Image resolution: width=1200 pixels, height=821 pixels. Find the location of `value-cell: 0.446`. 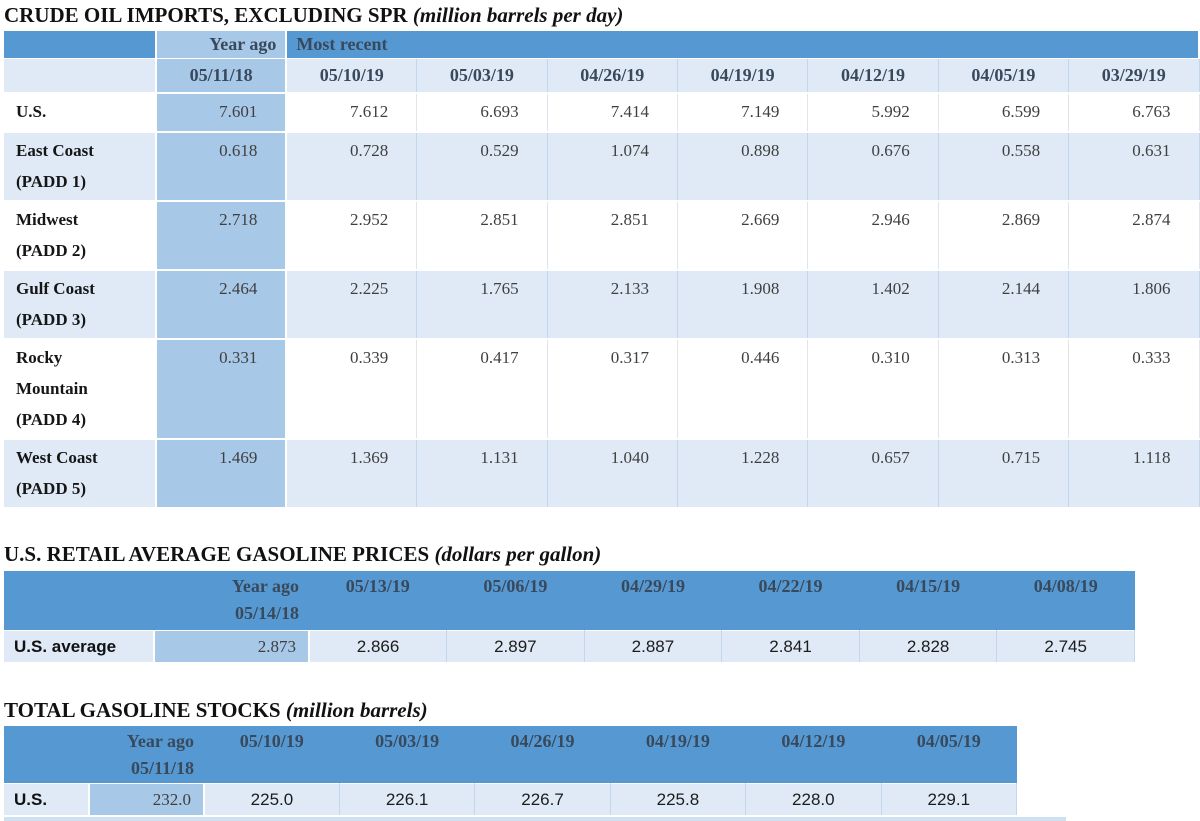

value-cell: 0.446 is located at coordinates (743, 389).